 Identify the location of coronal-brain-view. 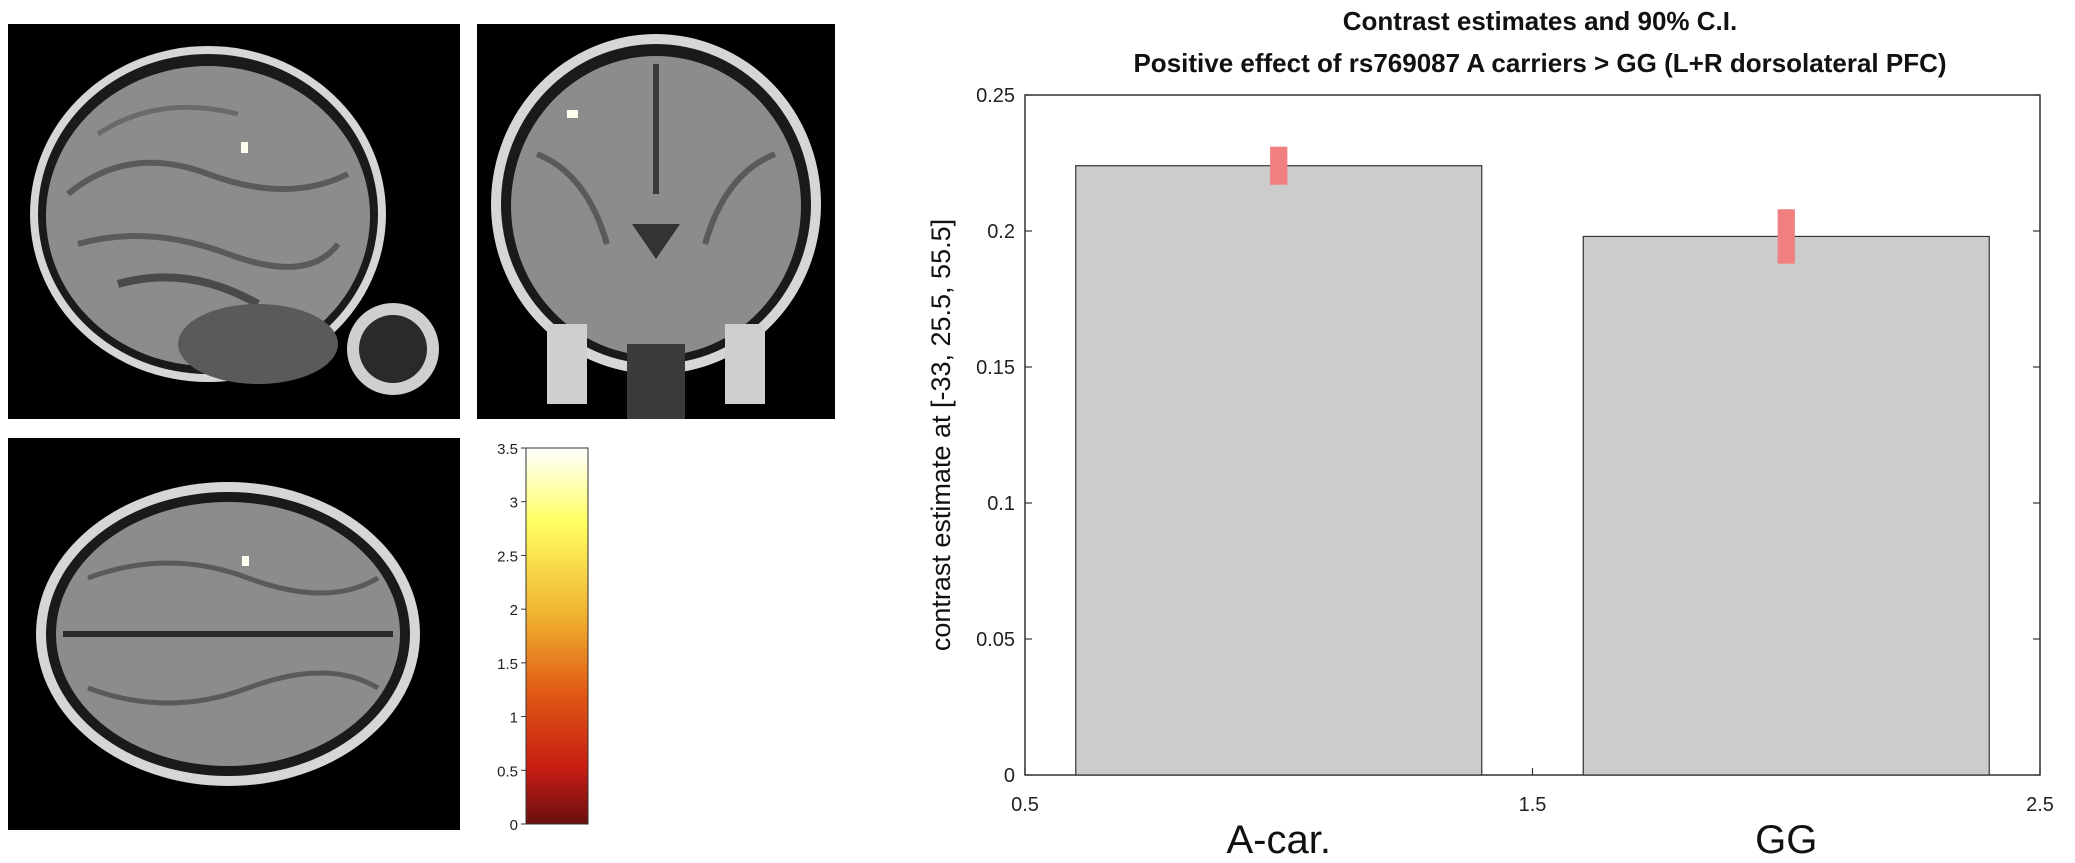
(656, 221).